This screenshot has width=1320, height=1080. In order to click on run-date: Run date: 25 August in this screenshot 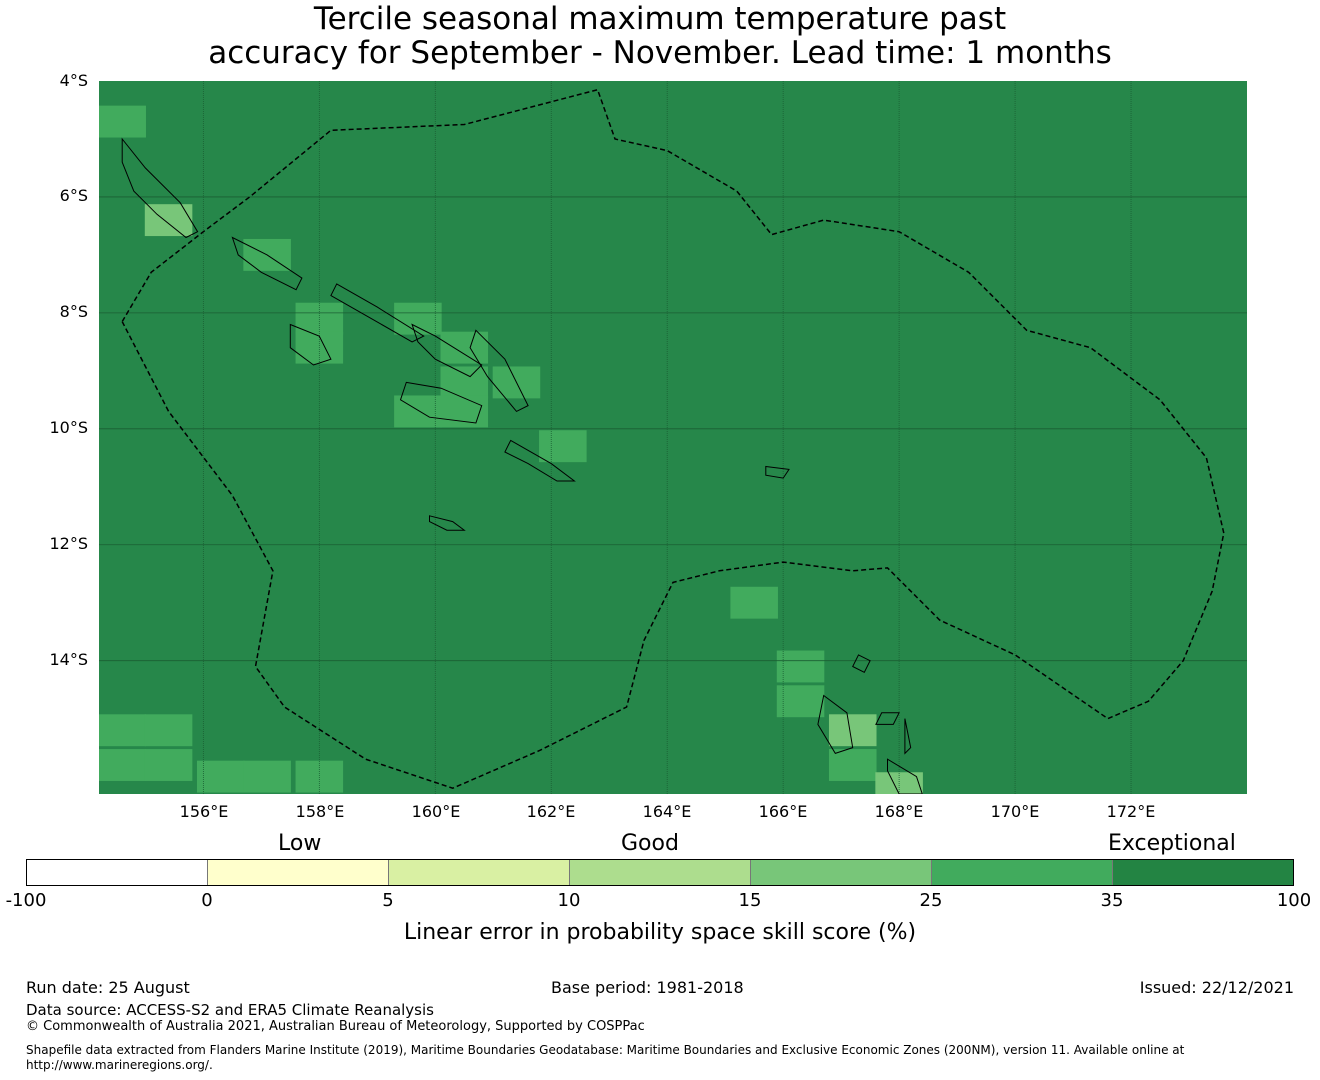, I will do `click(108, 987)`.